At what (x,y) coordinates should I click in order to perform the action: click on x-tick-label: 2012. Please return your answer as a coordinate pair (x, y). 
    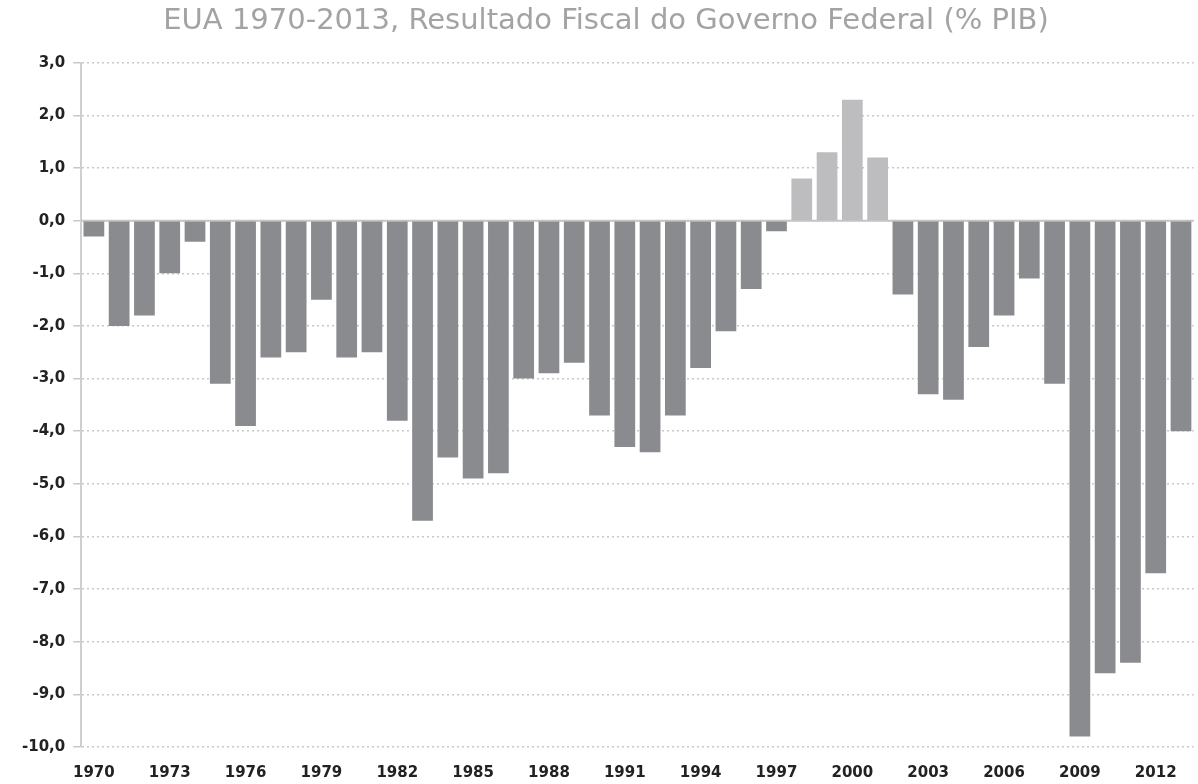
    Looking at the image, I should click on (1155, 771).